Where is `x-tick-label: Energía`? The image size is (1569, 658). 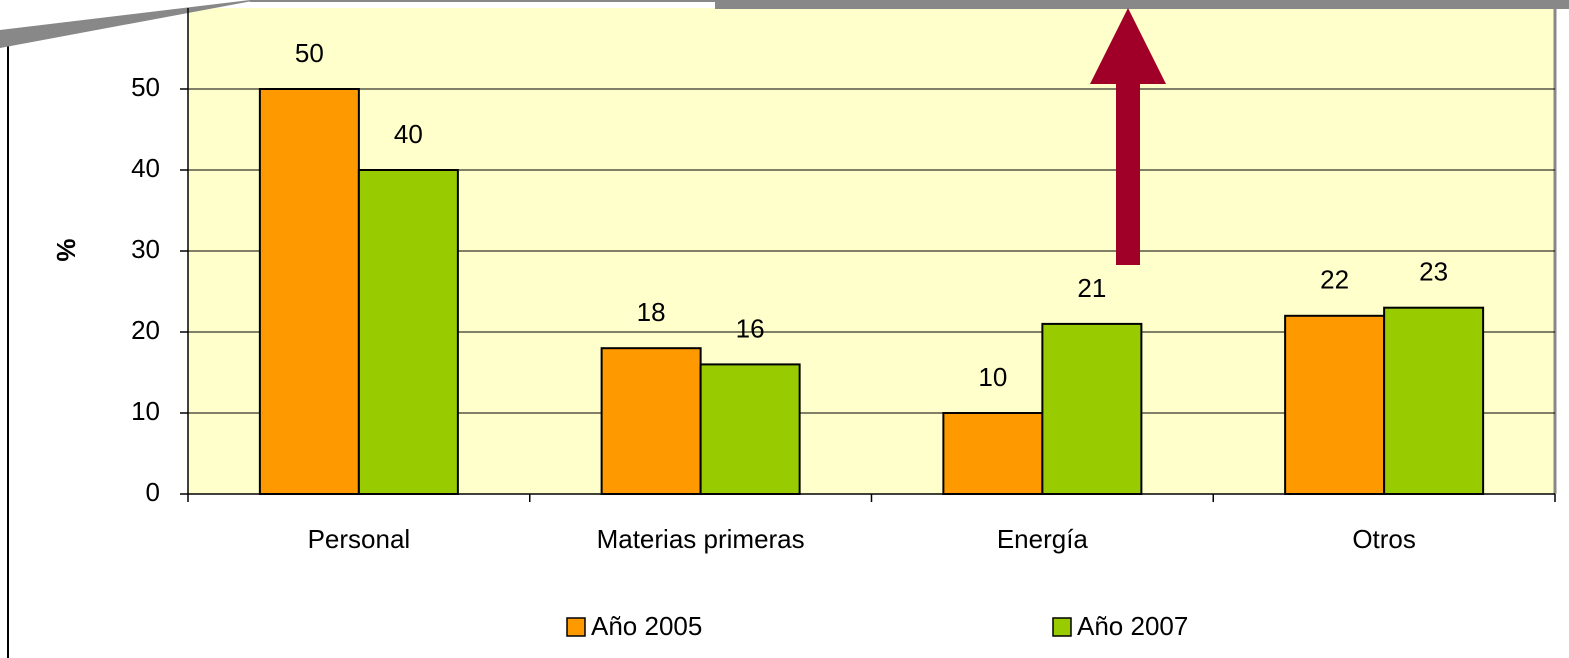 x-tick-label: Energía is located at coordinates (1043, 539).